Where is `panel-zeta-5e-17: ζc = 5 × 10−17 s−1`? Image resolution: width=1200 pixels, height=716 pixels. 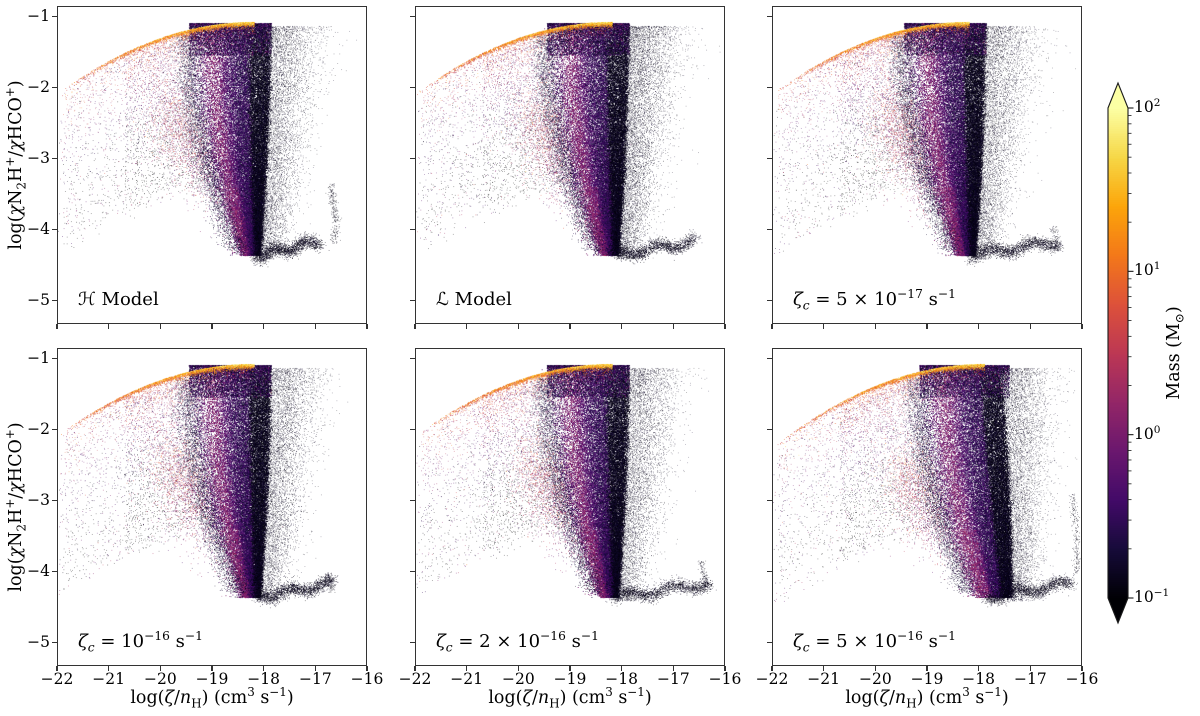
panel-zeta-5e-17: ζc = 5 × 10−17 s−1 is located at coordinates (927, 165).